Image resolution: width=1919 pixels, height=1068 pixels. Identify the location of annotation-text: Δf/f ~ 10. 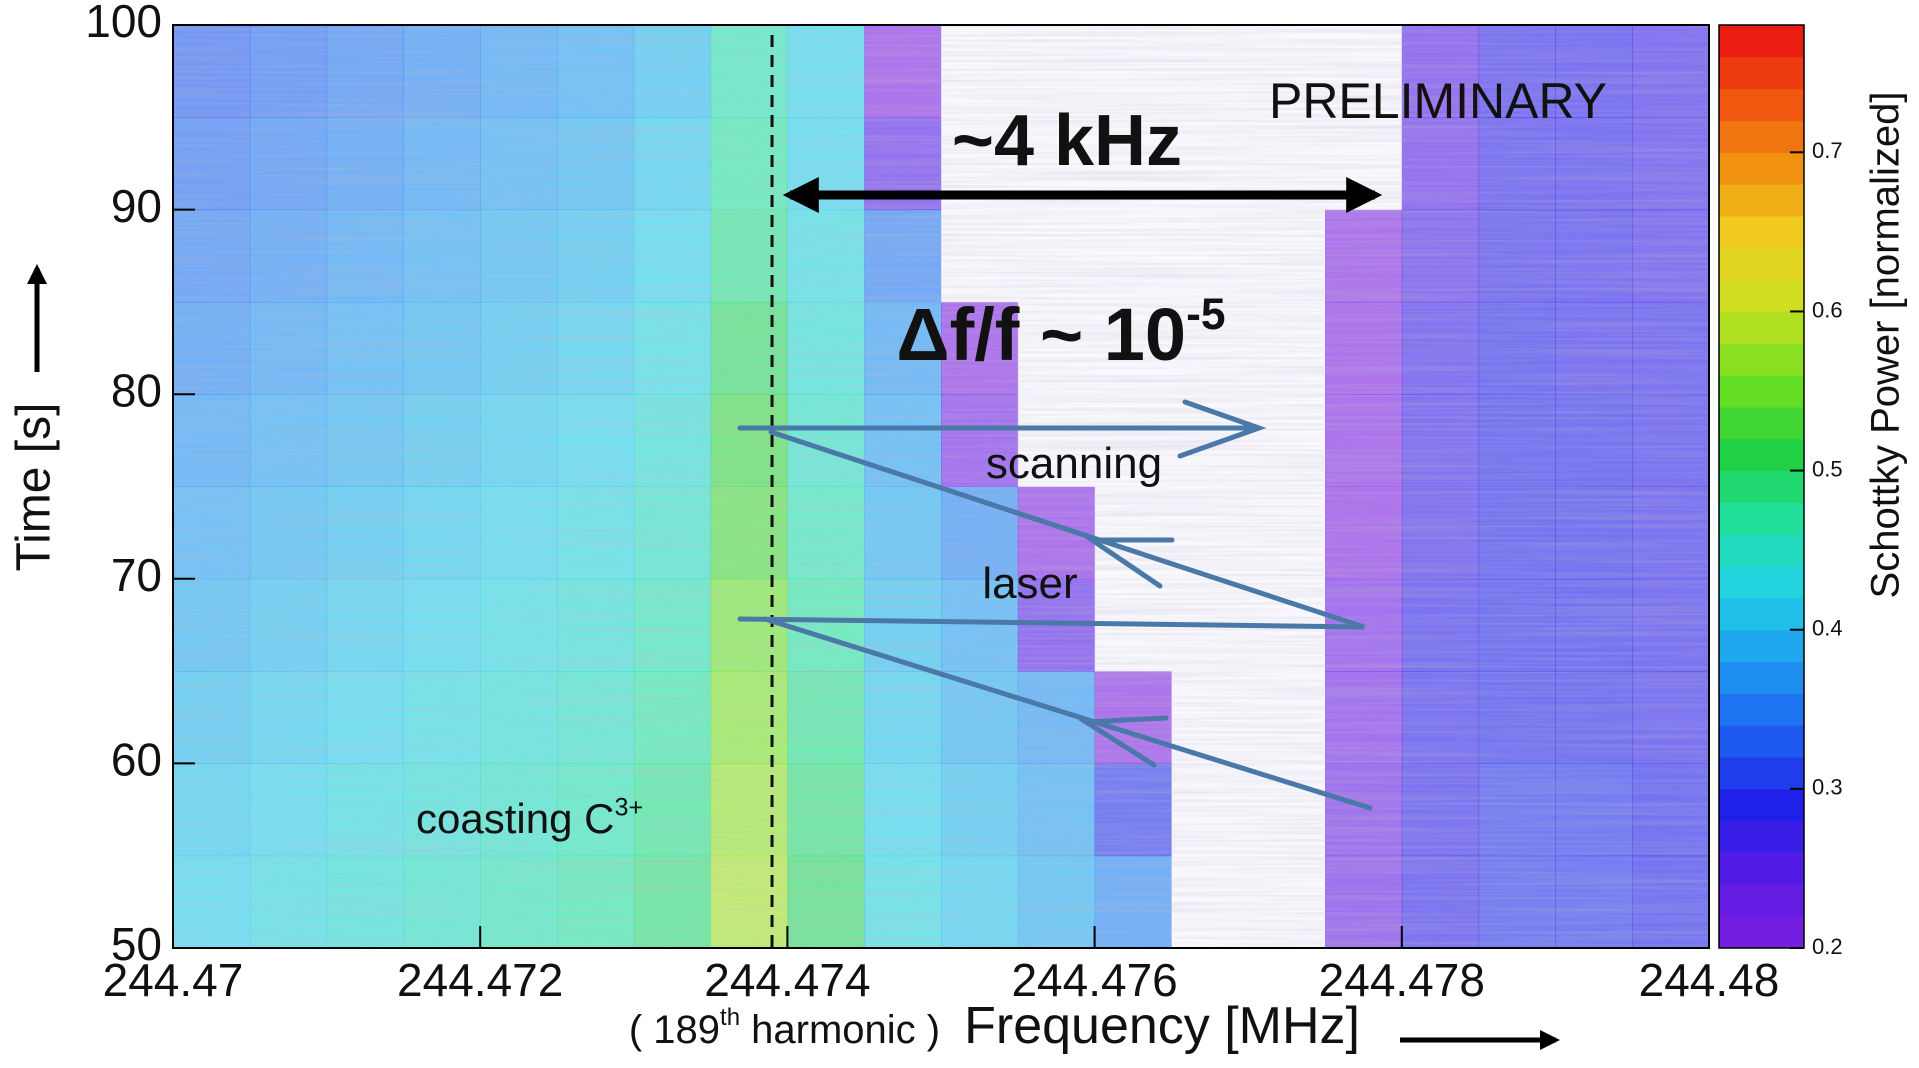
(1041, 334).